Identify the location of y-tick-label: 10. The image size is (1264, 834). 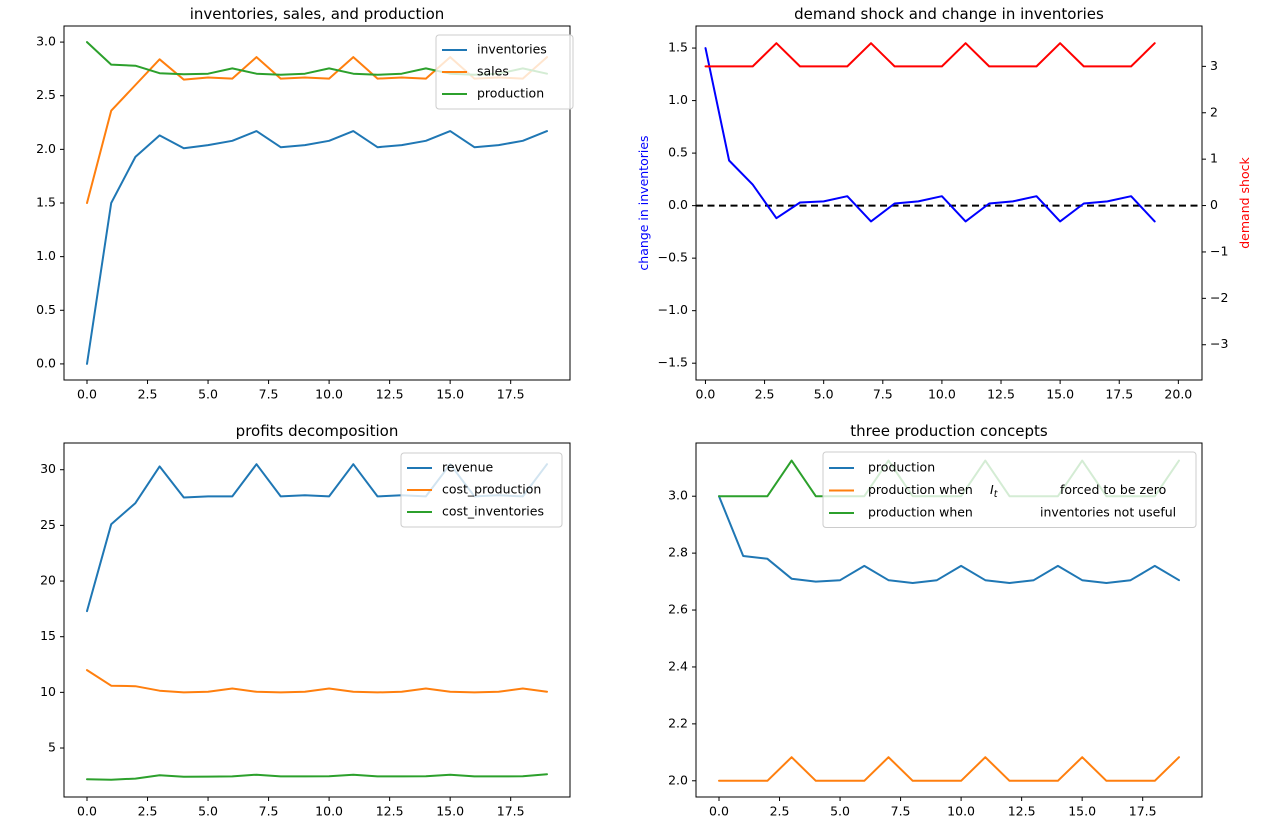
(48, 691).